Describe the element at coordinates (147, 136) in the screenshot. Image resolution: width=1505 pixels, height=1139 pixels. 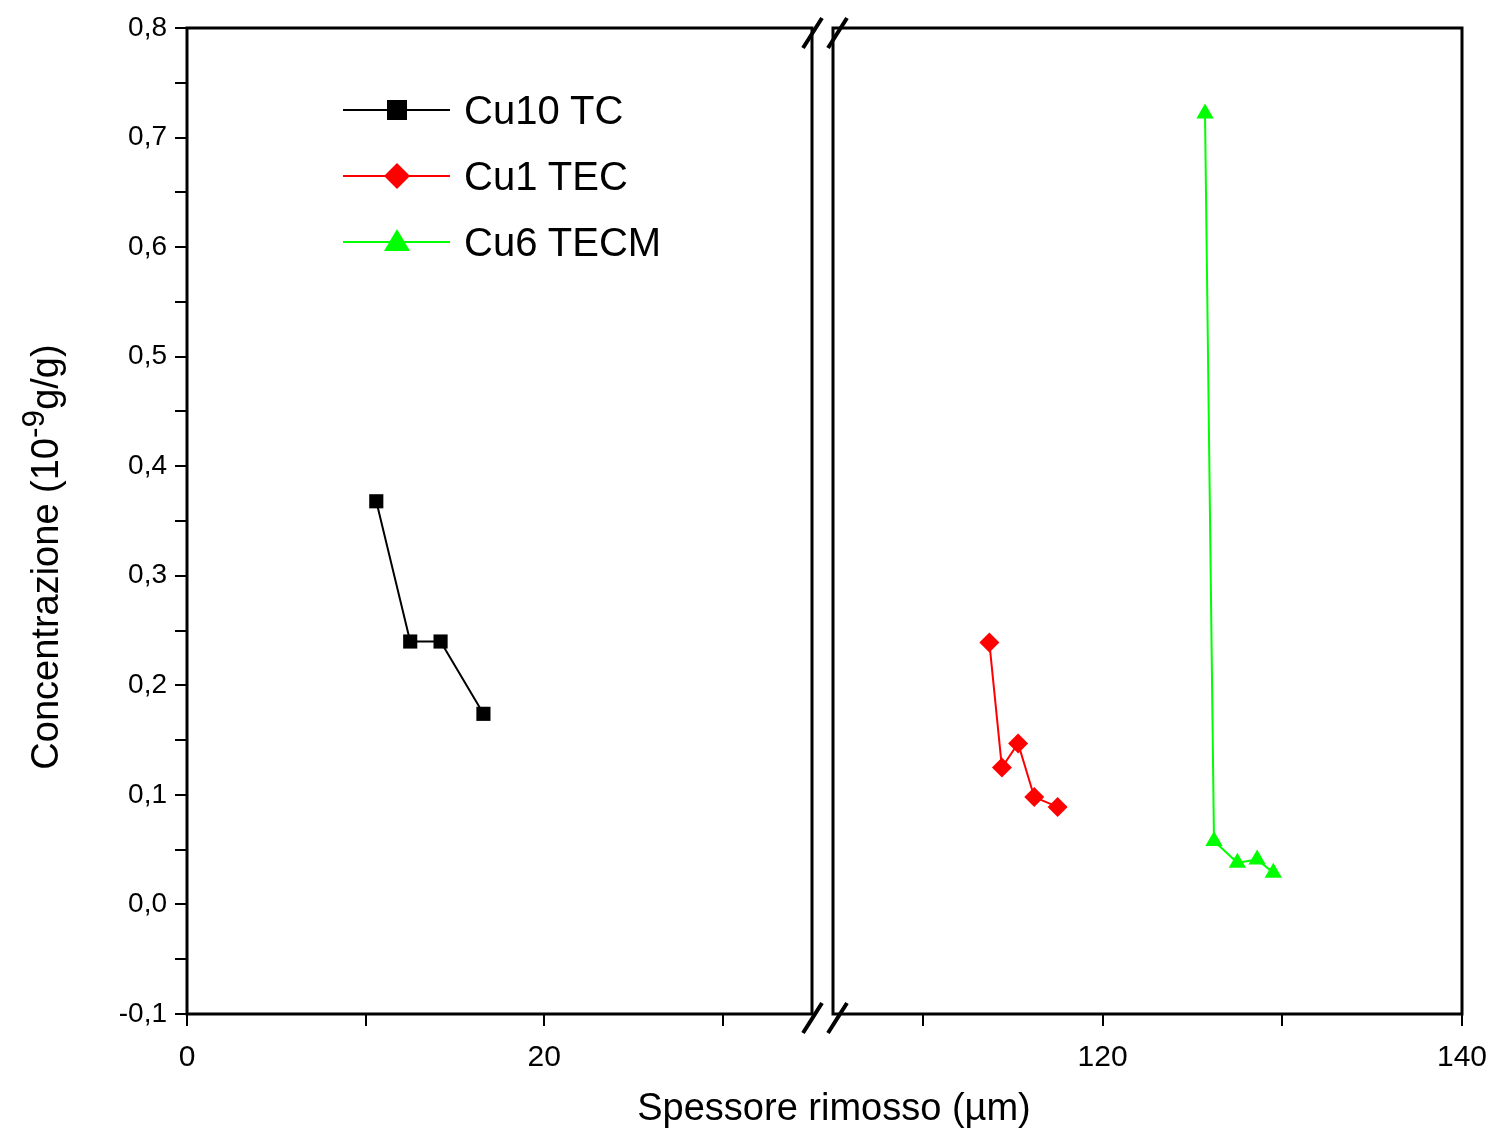
I see `y-tick-label: 0,7` at that location.